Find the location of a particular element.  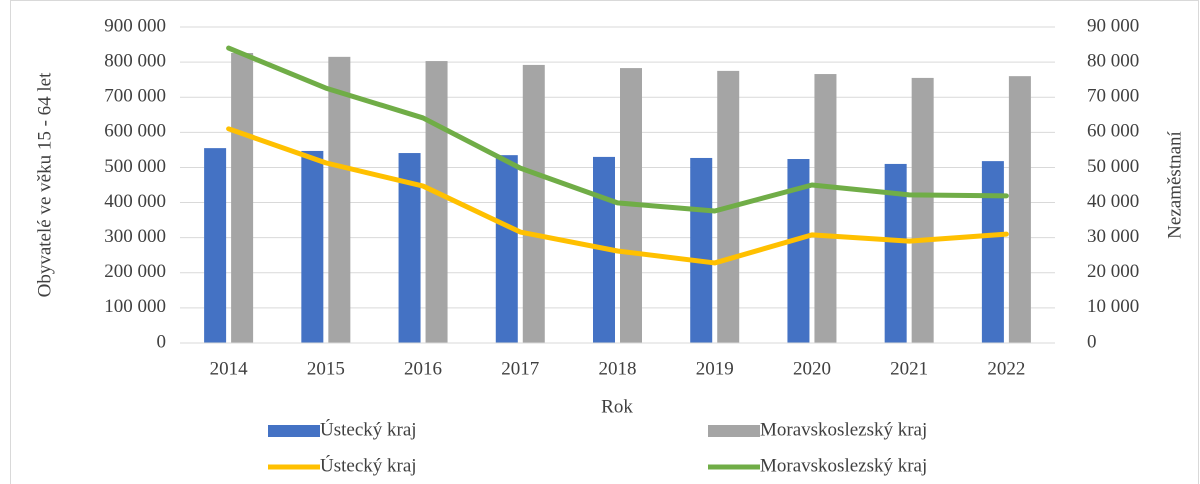

y2-tick-label: 30 000 is located at coordinates (1113, 236).